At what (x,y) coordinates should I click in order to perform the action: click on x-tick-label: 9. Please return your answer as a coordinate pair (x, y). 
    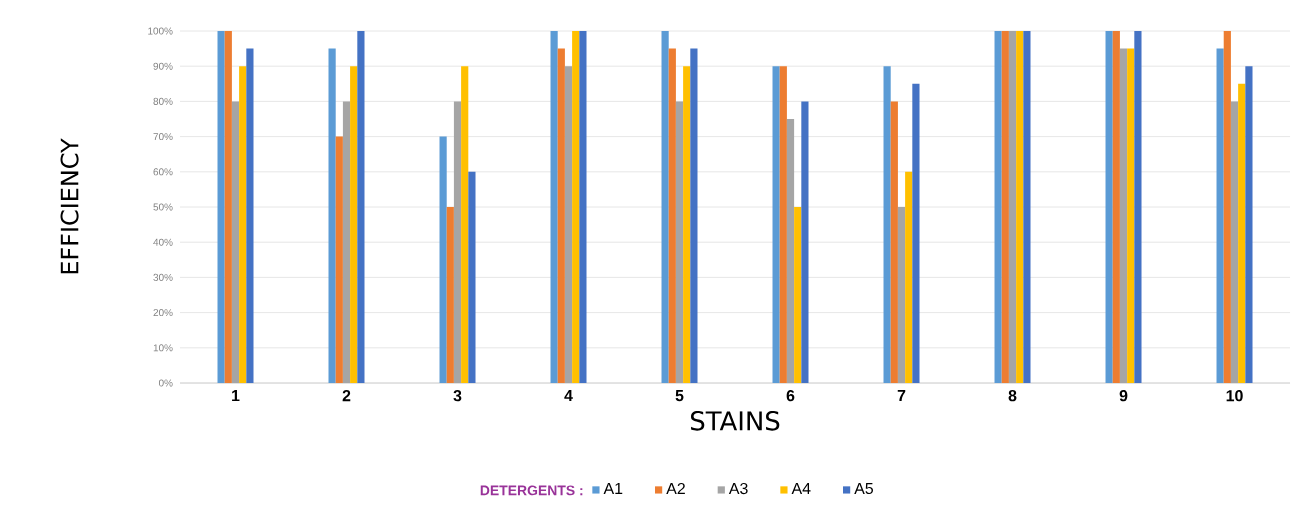
    Looking at the image, I should click on (1123, 396).